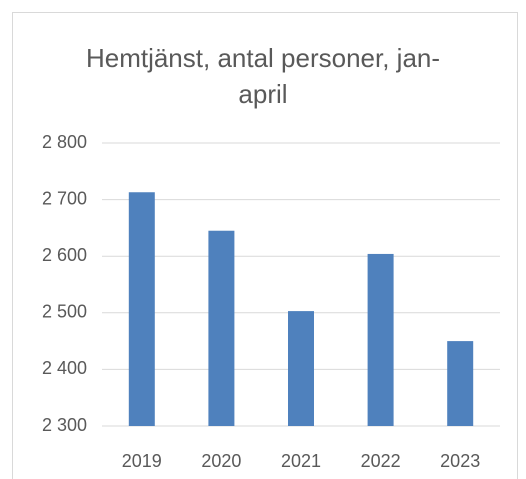 The image size is (526, 479). Describe the element at coordinates (142, 461) in the screenshot. I see `x-tick-label: 2019` at that location.